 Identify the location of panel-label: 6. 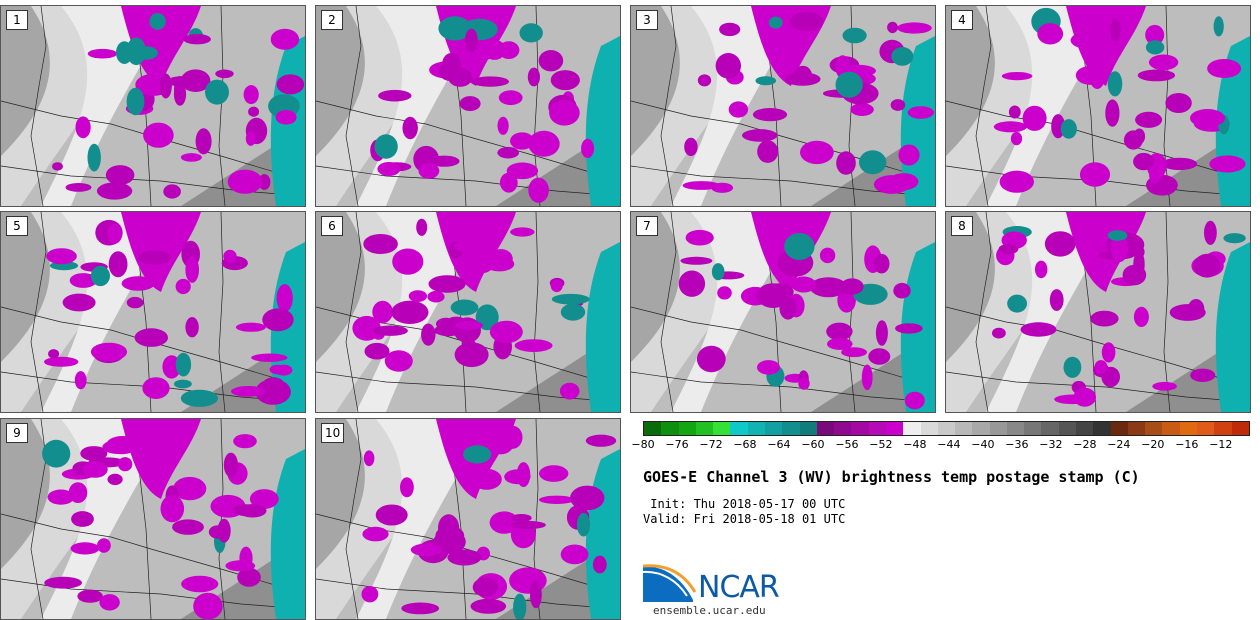
(332, 226).